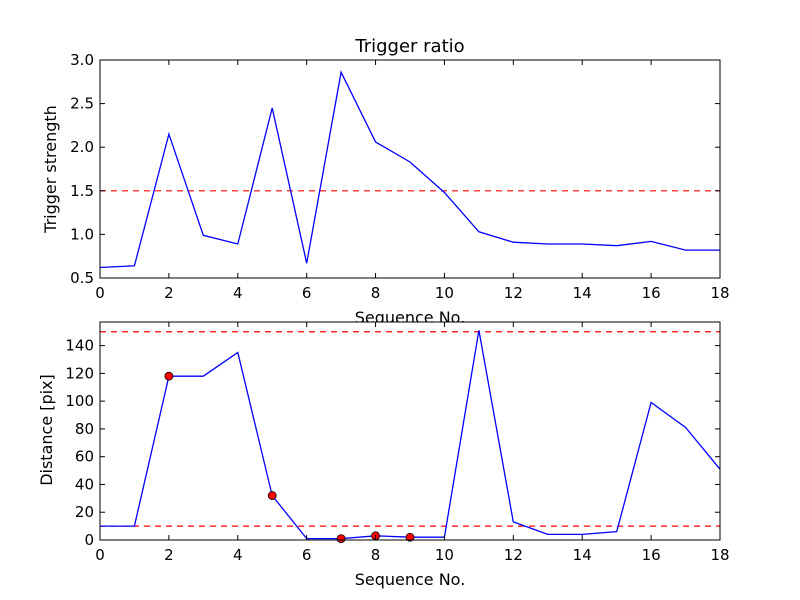 This screenshot has width=800, height=600. Describe the element at coordinates (409, 46) in the screenshot. I see `chart-title: Trigger ratio` at that location.